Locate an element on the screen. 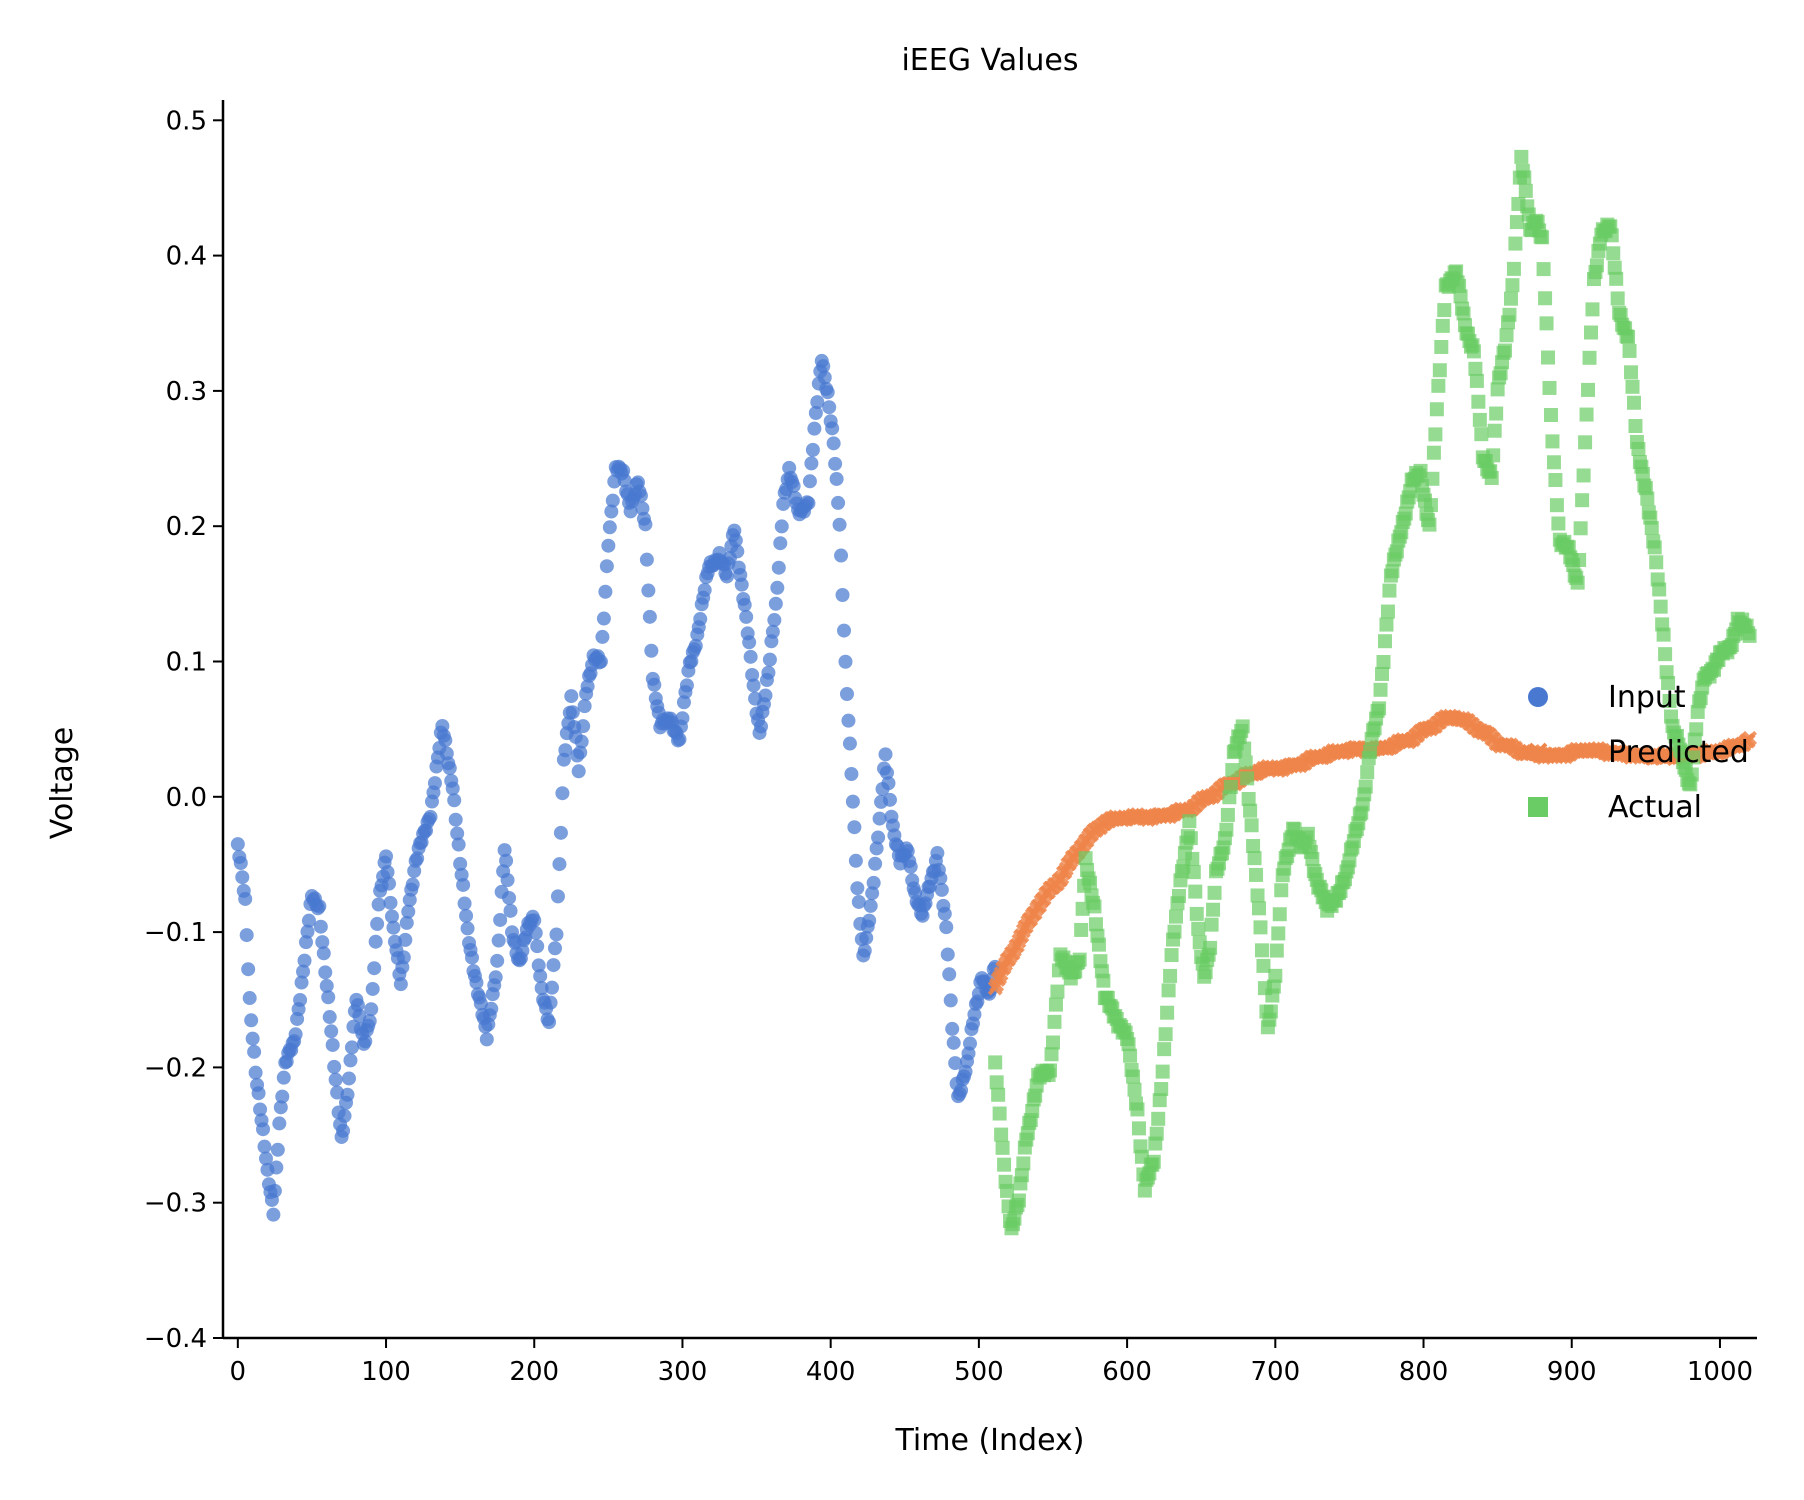 This screenshot has width=1804, height=1500. x-tick-label: 100 is located at coordinates (386, 1372).